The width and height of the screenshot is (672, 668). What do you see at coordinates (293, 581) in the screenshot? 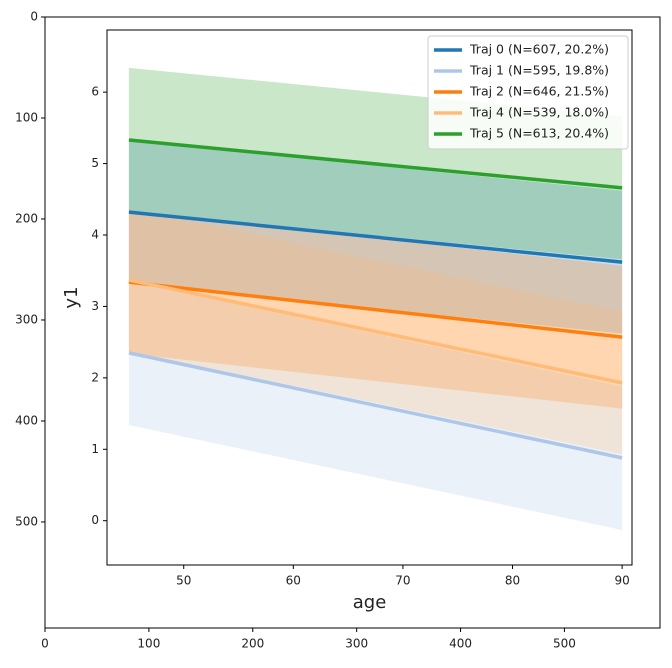
I see `x-tick-label: 60` at bounding box center [293, 581].